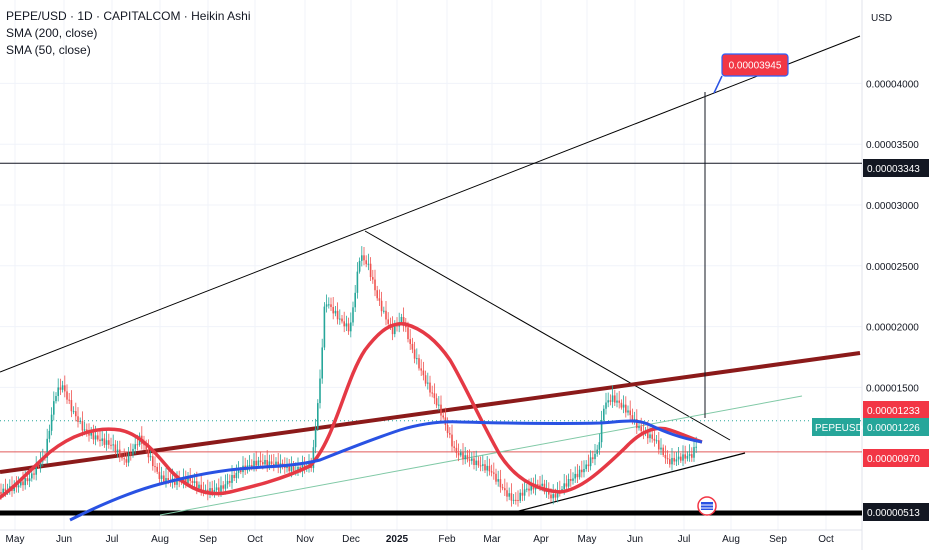  I want to click on ticker-badge, so click(836, 427).